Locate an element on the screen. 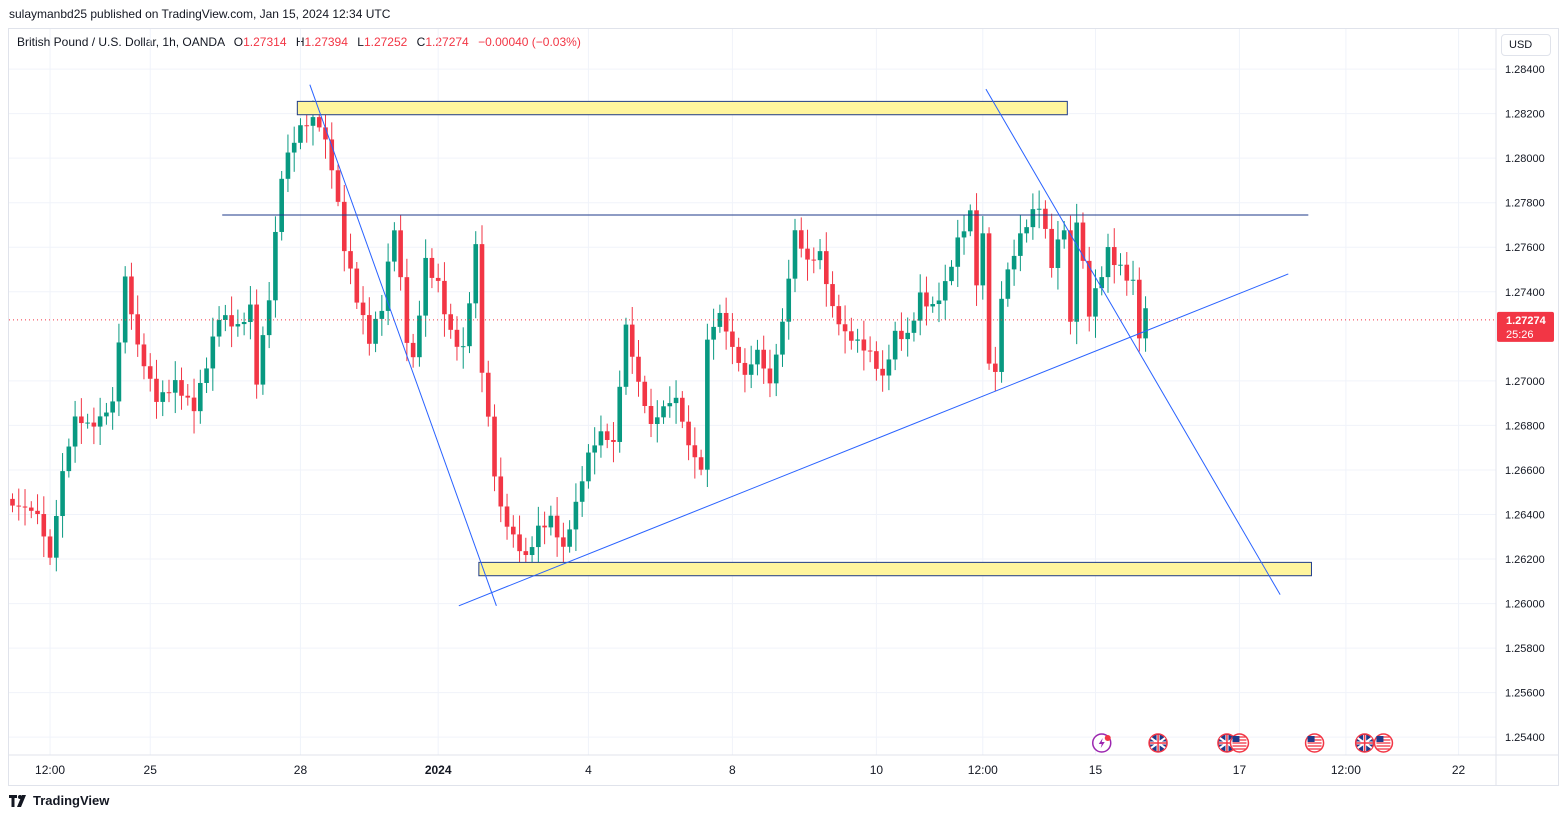 The width and height of the screenshot is (1567, 819). close-value: 1.27274 is located at coordinates (447, 42).